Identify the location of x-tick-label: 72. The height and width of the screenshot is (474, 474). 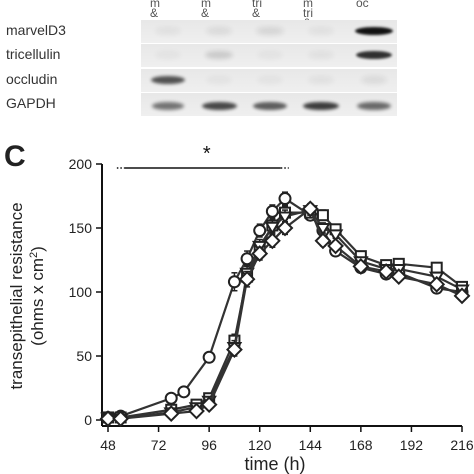
(159, 445).